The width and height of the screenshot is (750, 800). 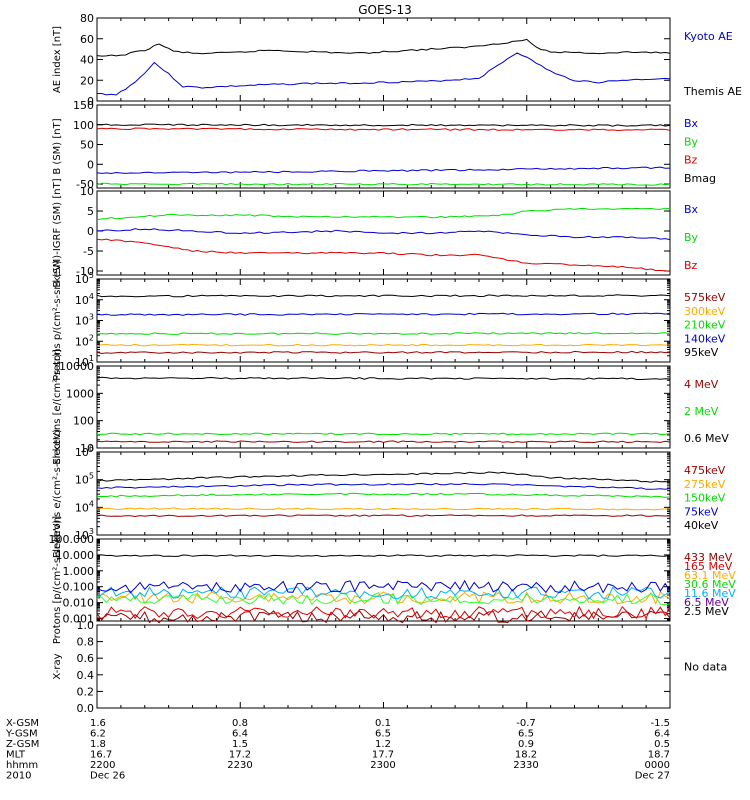 I want to click on x-row-value: 2330, so click(x=525, y=765).